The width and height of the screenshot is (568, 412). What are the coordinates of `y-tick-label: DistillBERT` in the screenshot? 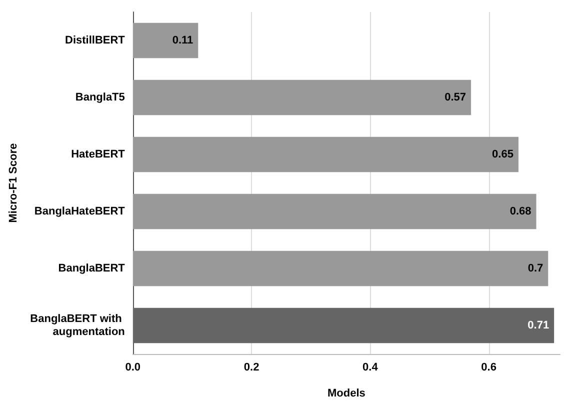 It's located at (95, 40).